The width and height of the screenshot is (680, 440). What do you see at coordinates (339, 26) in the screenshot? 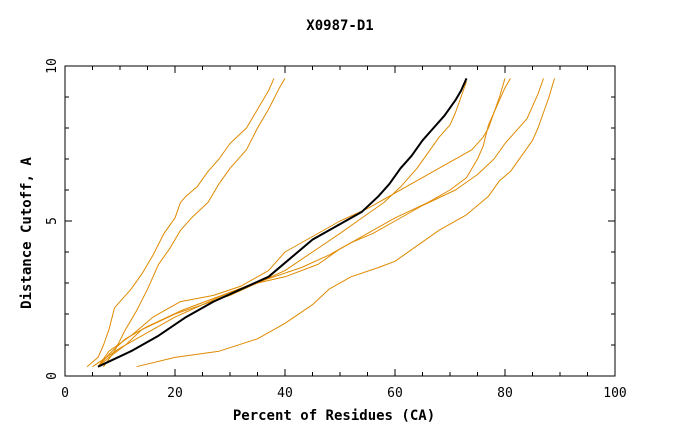
I see `chart-title: X0987-D1` at bounding box center [339, 26].